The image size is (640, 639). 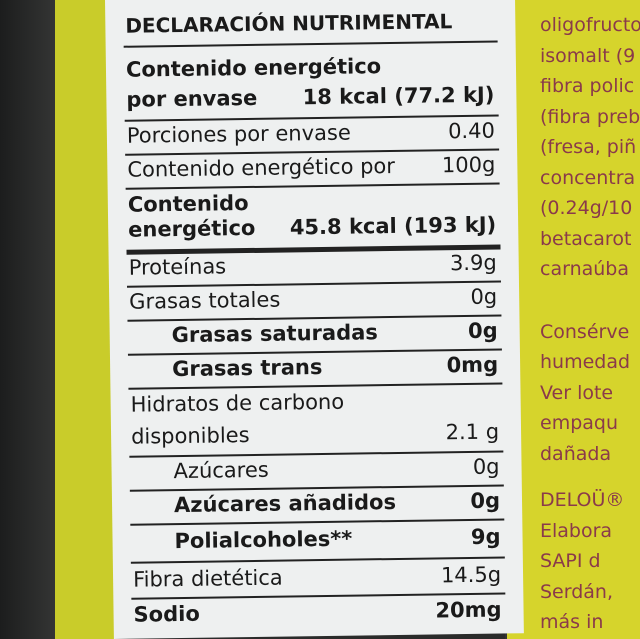 What do you see at coordinates (586, 208) in the screenshot?
I see `side-line: (0.24g/10` at bounding box center [586, 208].